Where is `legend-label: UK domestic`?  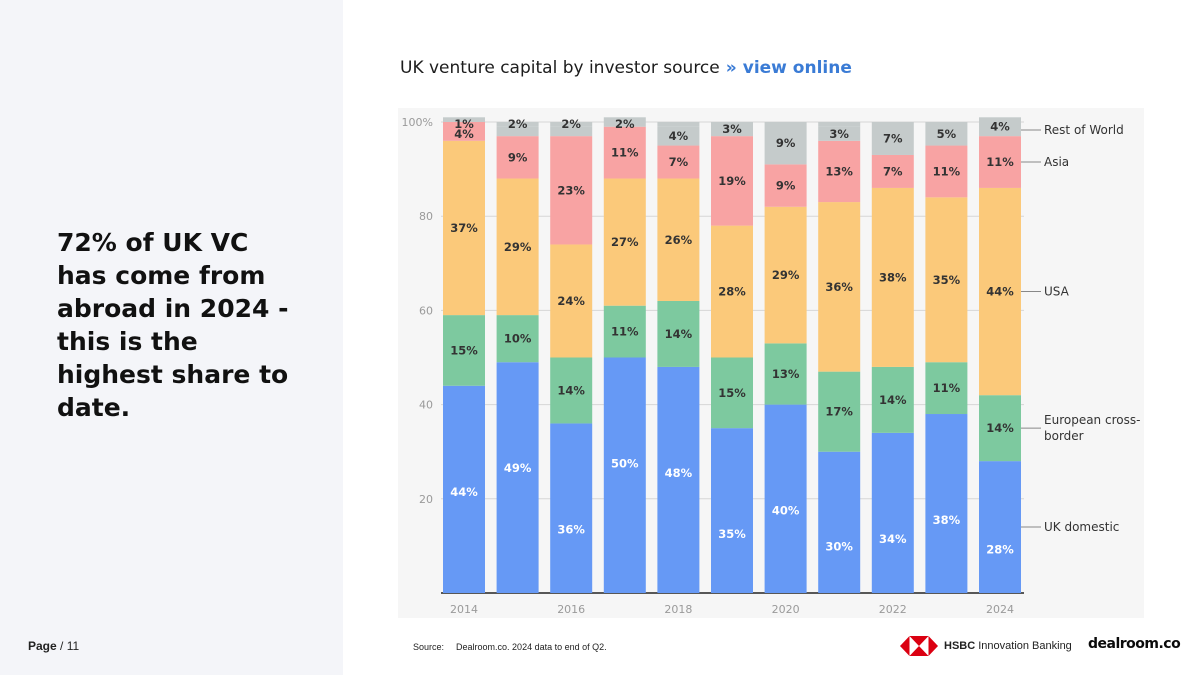 legend-label: UK domestic is located at coordinates (1081, 527).